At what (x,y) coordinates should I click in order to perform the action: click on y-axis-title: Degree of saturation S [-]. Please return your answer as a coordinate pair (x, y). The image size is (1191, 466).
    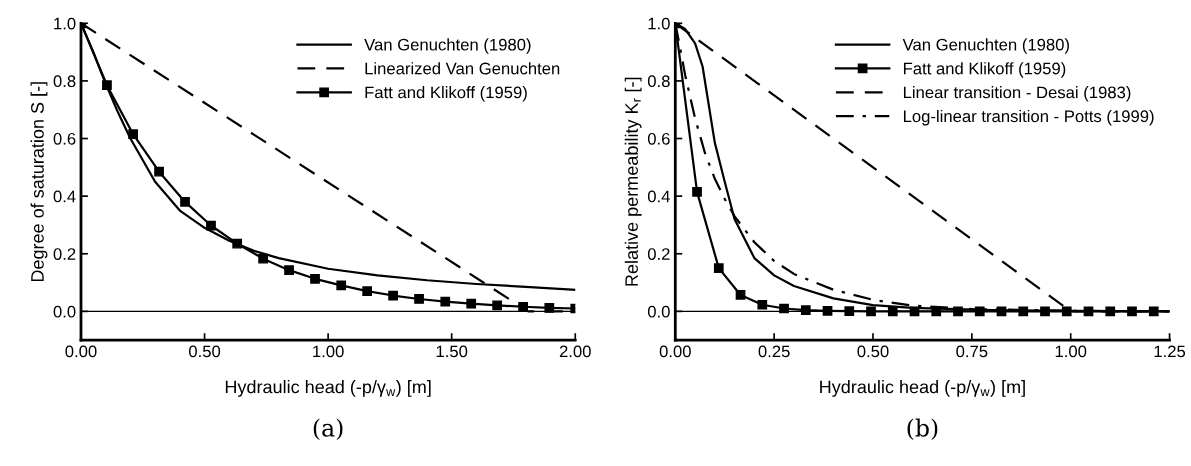
    Looking at the image, I should click on (39, 182).